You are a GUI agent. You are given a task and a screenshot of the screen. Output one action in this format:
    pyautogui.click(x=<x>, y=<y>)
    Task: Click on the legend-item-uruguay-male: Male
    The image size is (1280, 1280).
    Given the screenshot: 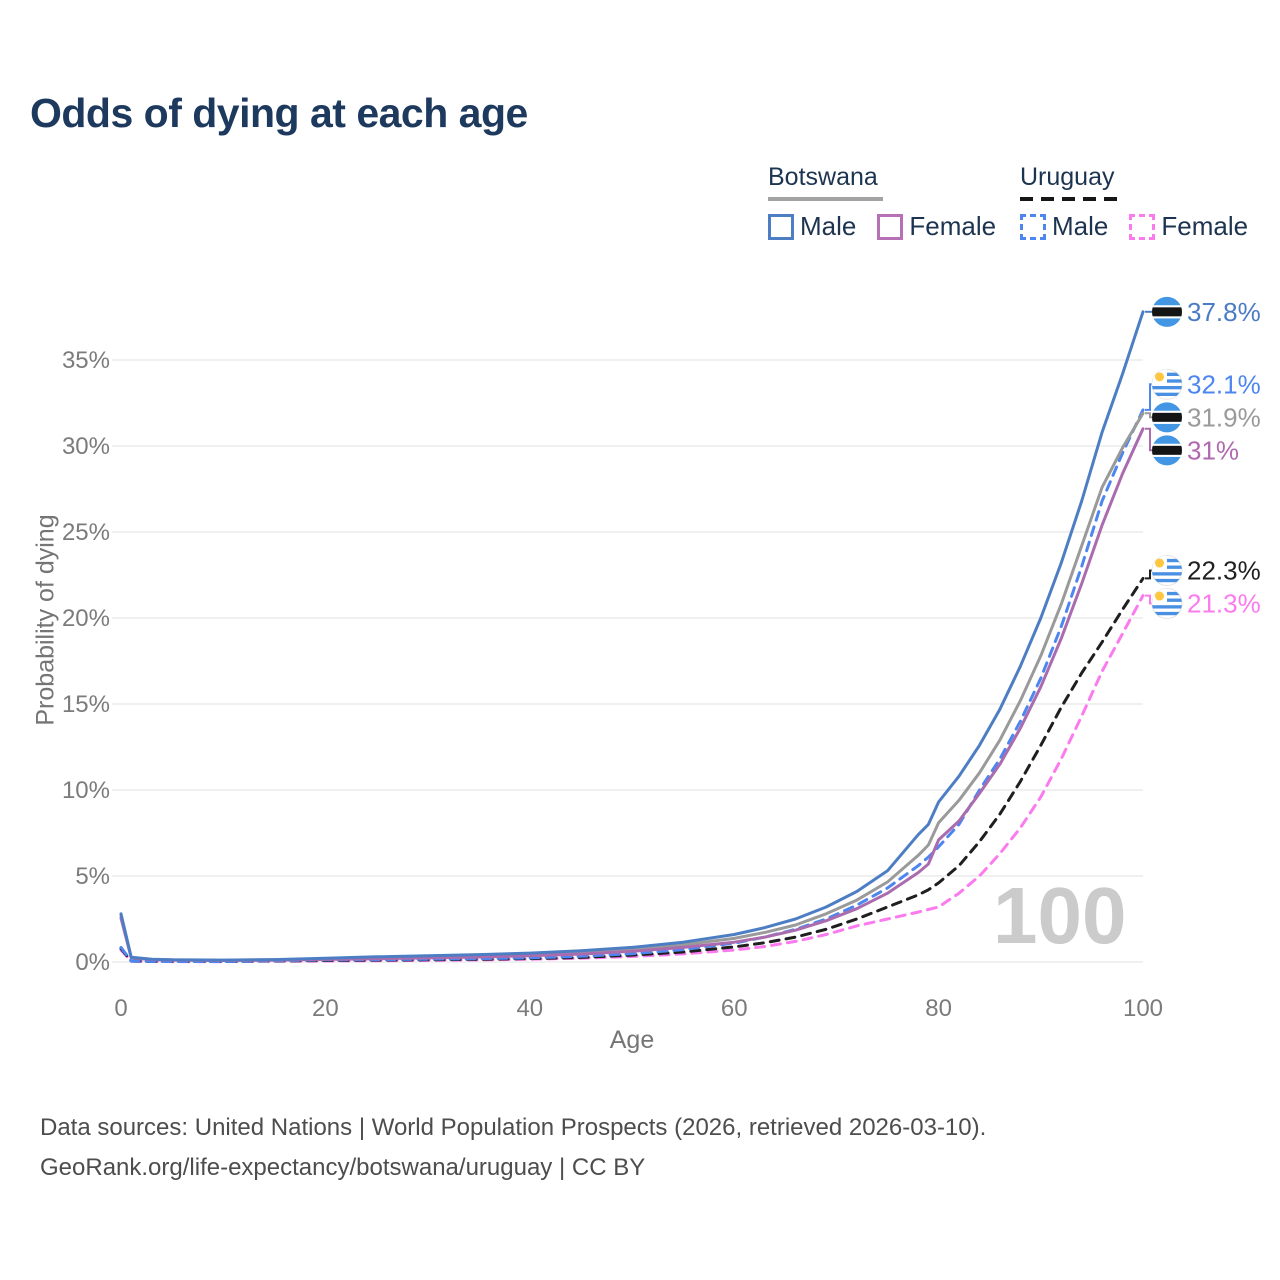 What is the action you would take?
    pyautogui.click(x=1064, y=226)
    